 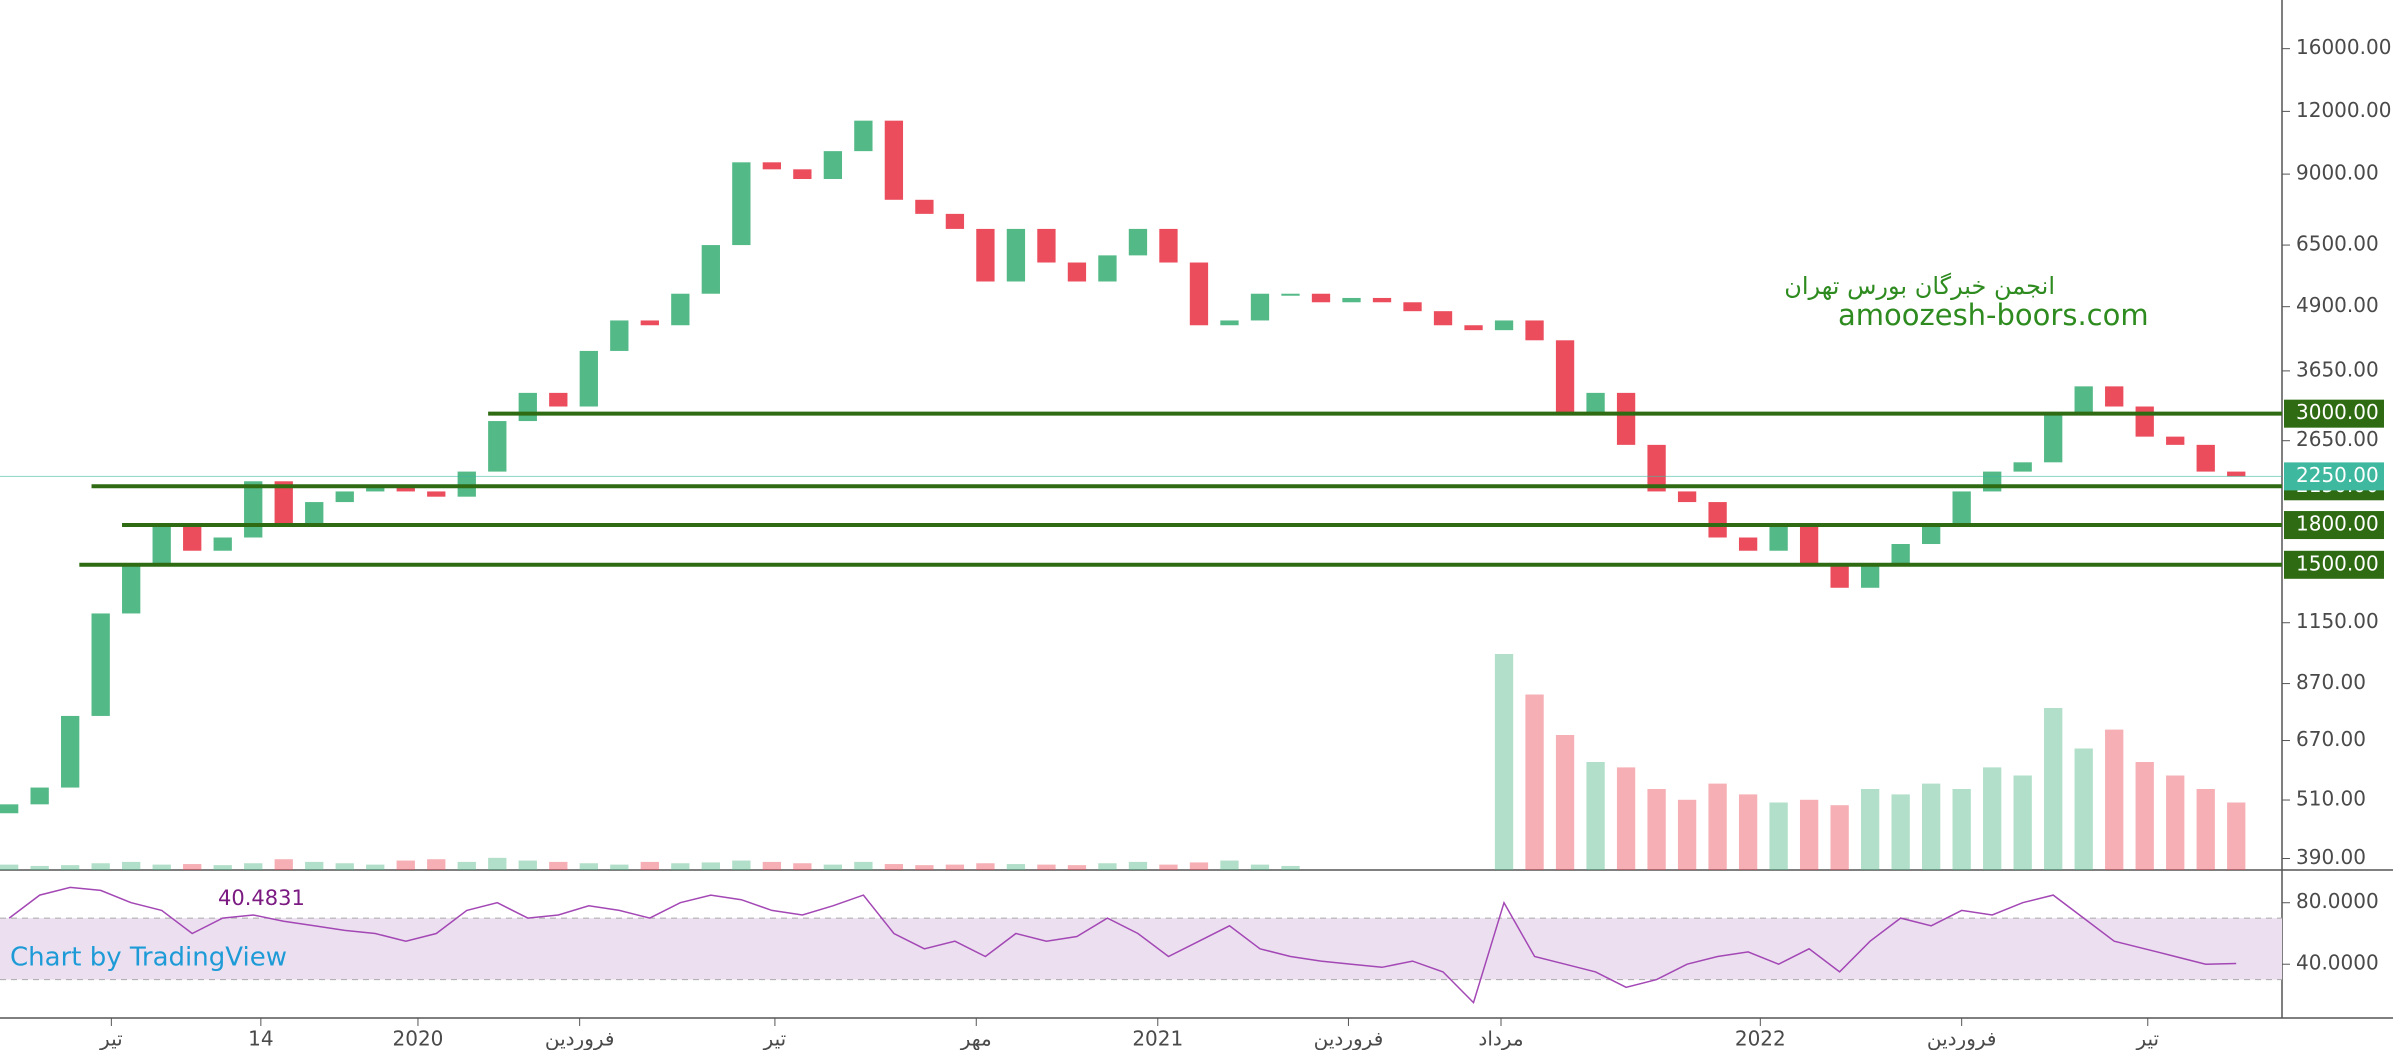 I want to click on rsi-value: 40.4831, so click(x=261, y=898).